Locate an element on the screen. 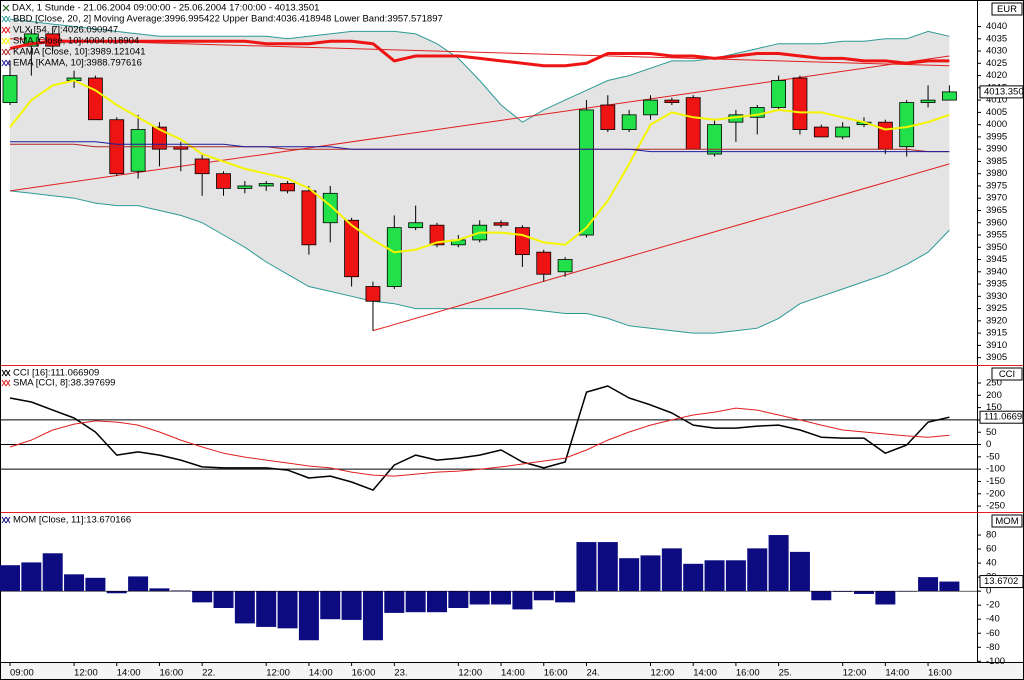 This screenshot has width=1024, height=680. y-tick-label: 0 is located at coordinates (988, 444).